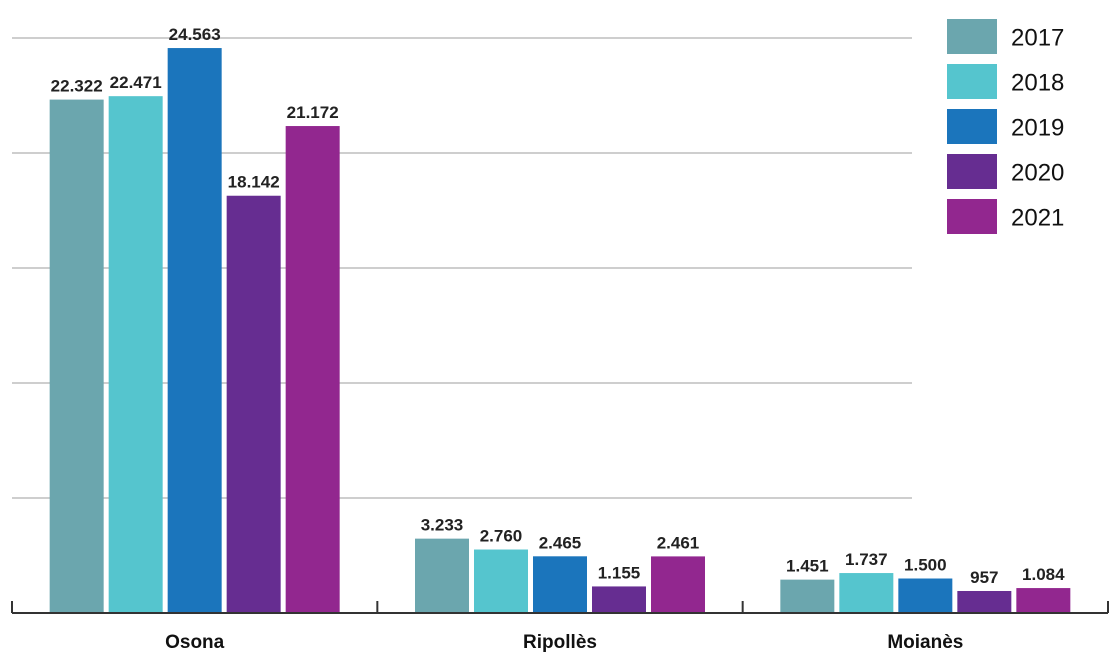  Describe the element at coordinates (1037, 218) in the screenshot. I see `legend-label: 2021` at that location.